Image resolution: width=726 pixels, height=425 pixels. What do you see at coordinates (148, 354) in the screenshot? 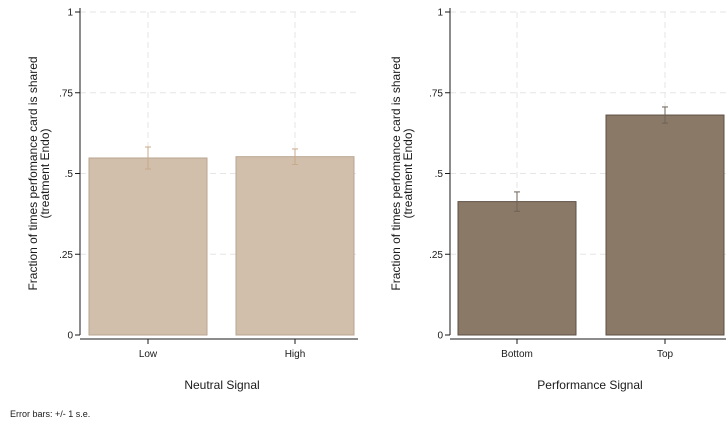
I see `x-tick-label: Low` at bounding box center [148, 354].